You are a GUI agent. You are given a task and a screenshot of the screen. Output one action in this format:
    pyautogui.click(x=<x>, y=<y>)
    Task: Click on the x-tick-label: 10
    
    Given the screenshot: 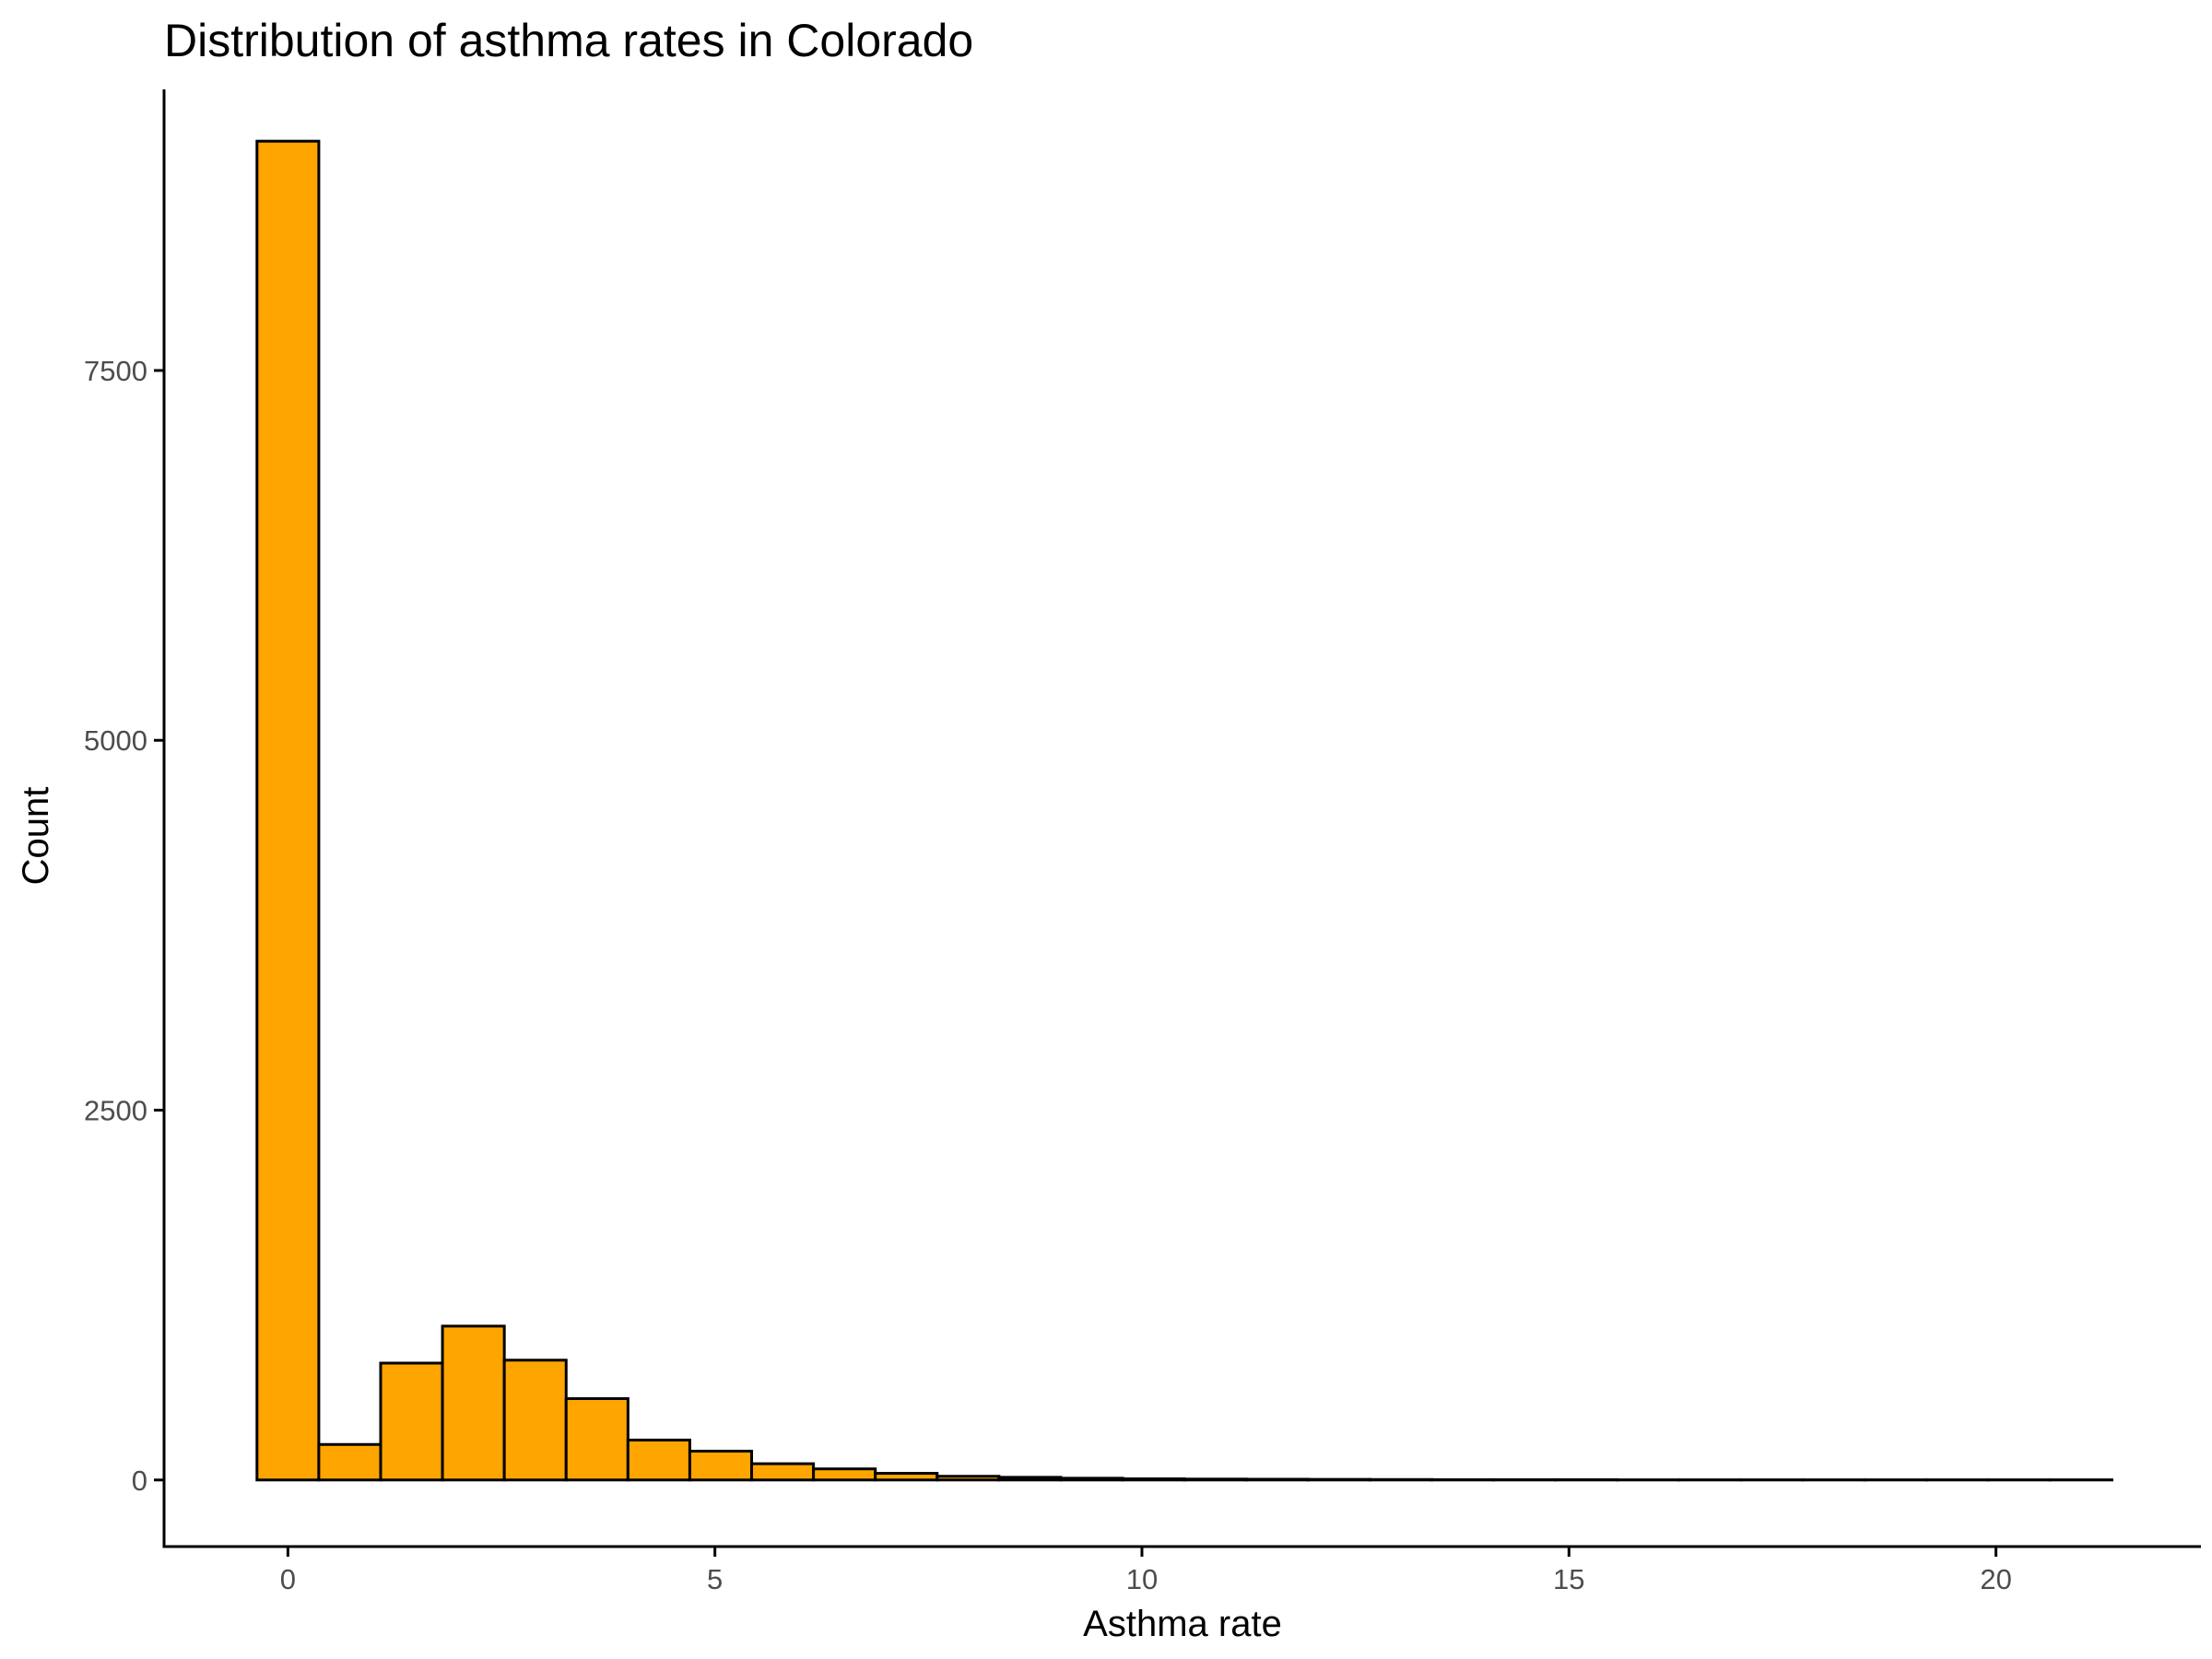 What is the action you would take?
    pyautogui.click(x=1142, y=1579)
    